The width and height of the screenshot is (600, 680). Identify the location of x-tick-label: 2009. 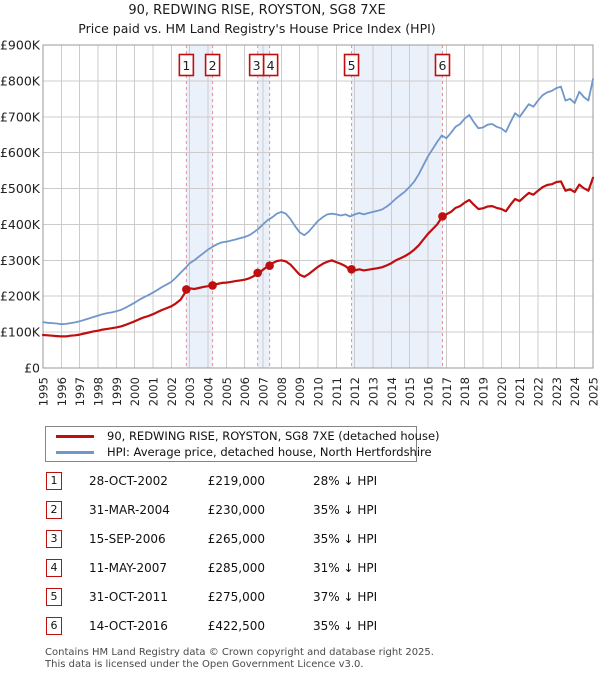
(300, 391).